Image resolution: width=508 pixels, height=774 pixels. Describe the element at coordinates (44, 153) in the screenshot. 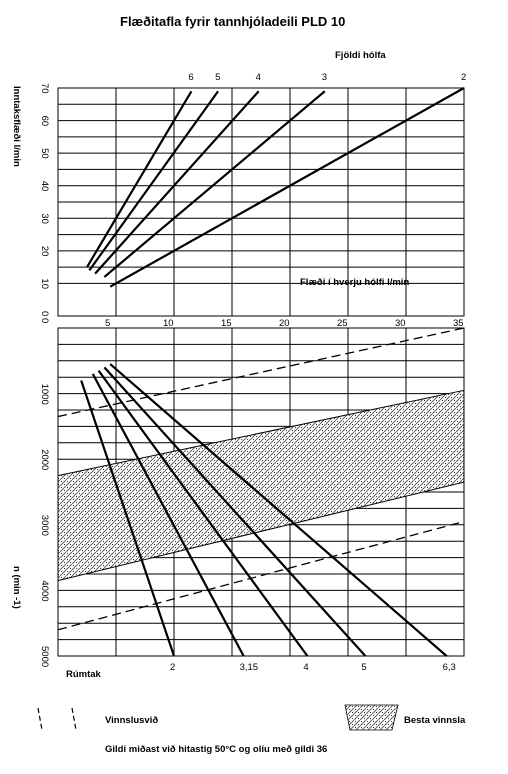

I see `top-y-tick: 50` at that location.